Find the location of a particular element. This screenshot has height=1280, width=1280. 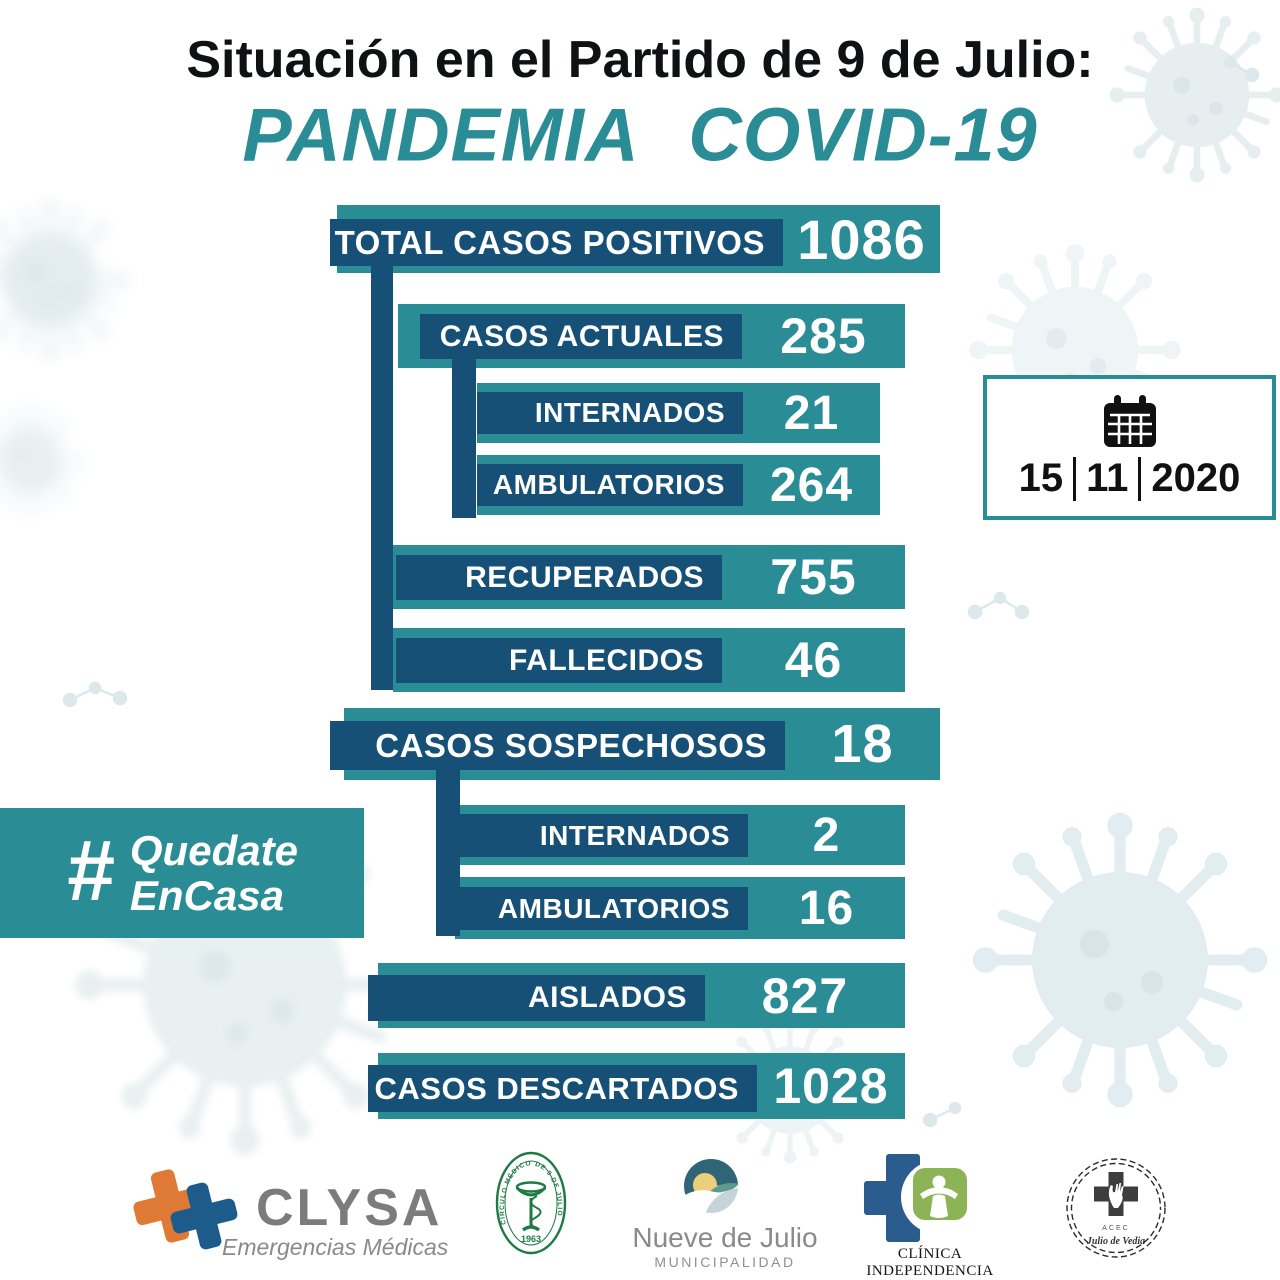

clysa-tagline: Emergencias Médicas is located at coordinates (335, 1247).